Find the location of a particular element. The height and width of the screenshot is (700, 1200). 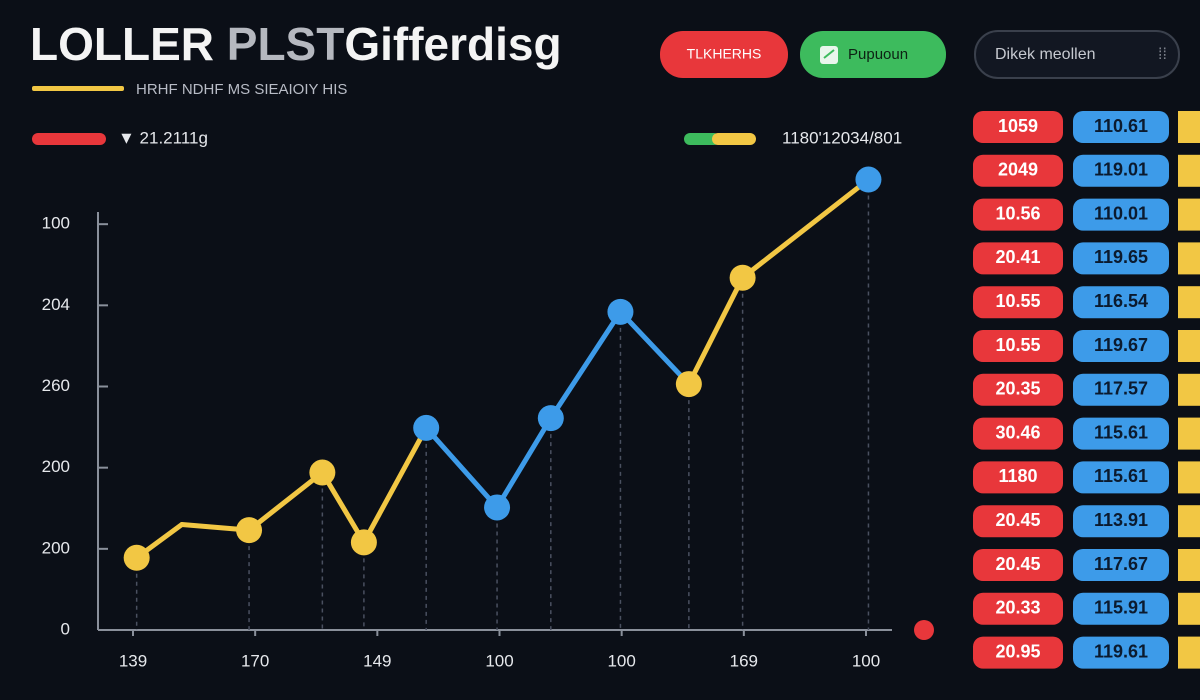

cell-text: 119.01 is located at coordinates (1121, 170).